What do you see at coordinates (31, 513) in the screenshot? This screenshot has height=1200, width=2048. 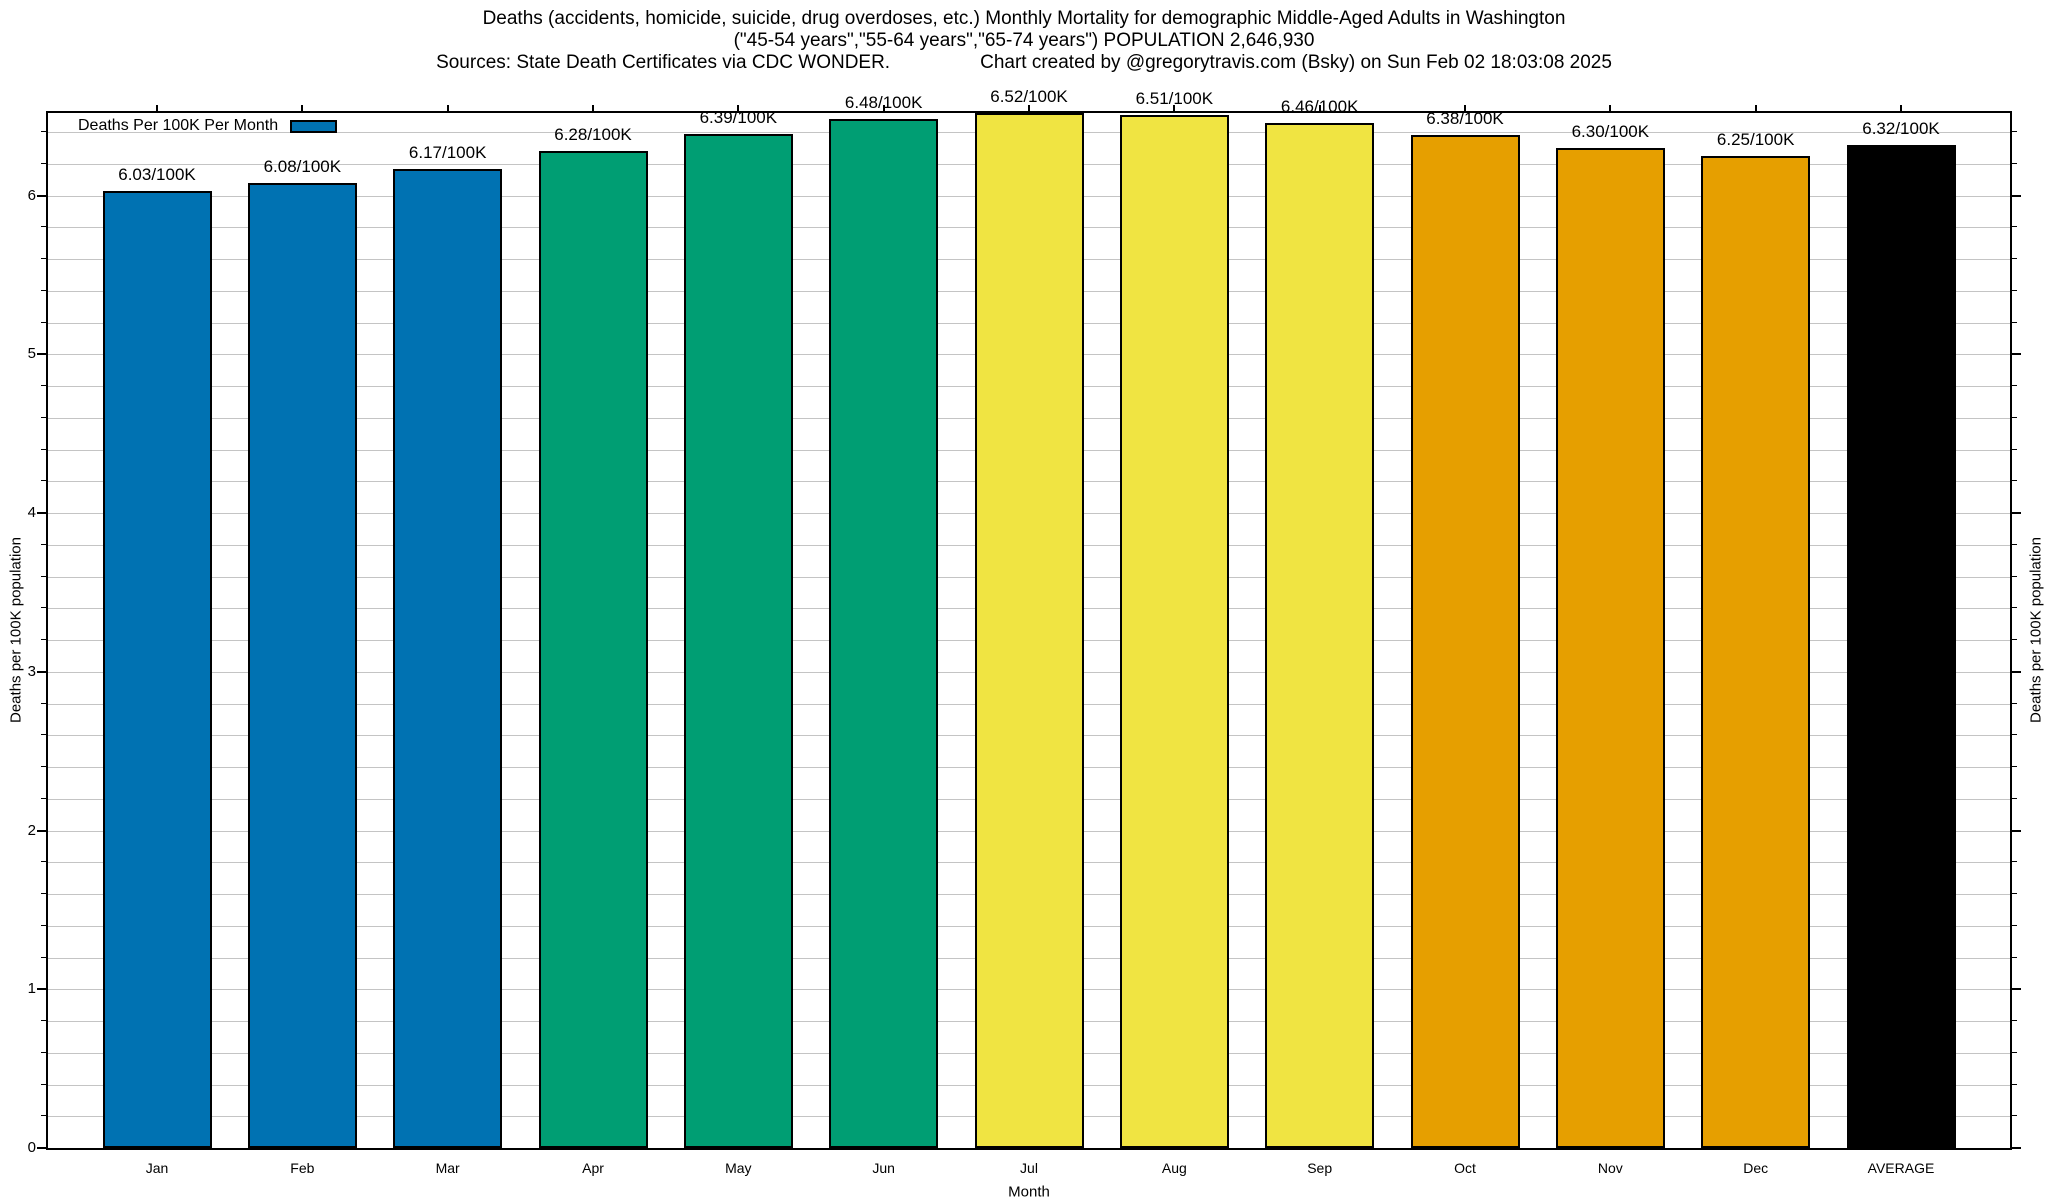 I see `y-tick-label: 4` at bounding box center [31, 513].